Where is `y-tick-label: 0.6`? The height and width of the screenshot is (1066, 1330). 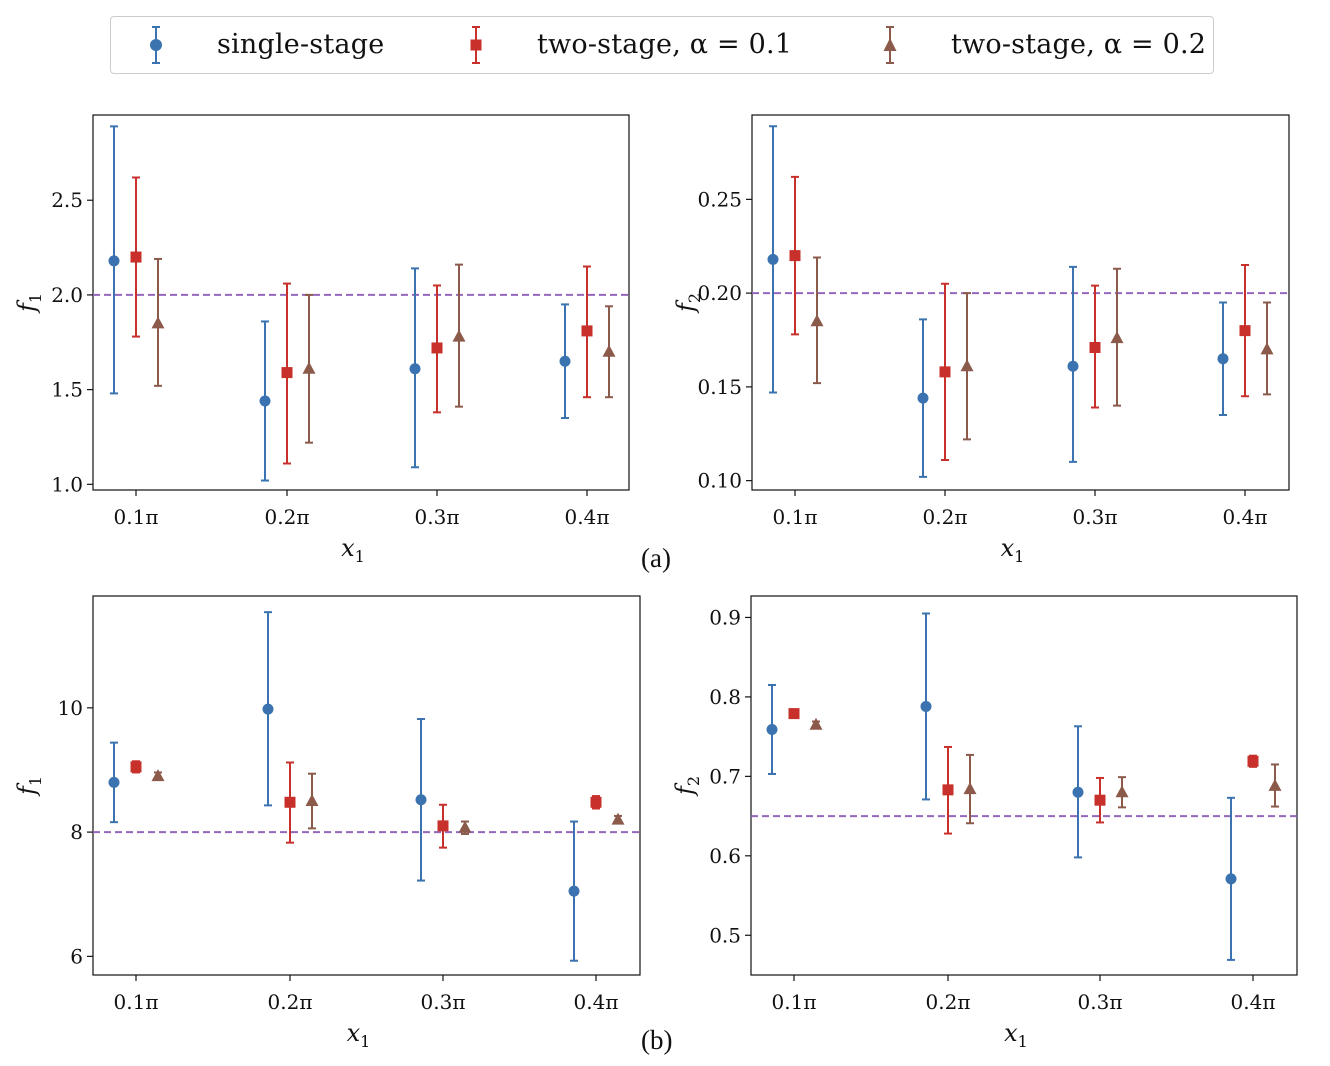
y-tick-label: 0.6 is located at coordinates (725, 856).